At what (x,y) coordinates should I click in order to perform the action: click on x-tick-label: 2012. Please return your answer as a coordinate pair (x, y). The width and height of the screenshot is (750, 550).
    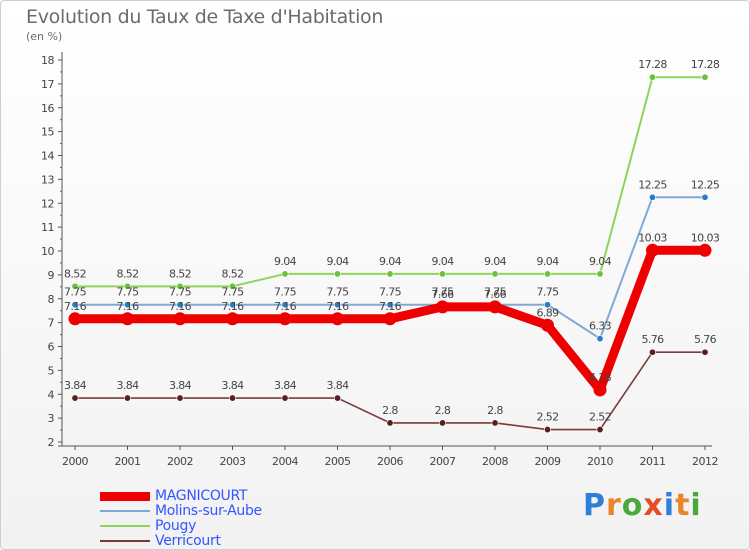
    Looking at the image, I should click on (705, 461).